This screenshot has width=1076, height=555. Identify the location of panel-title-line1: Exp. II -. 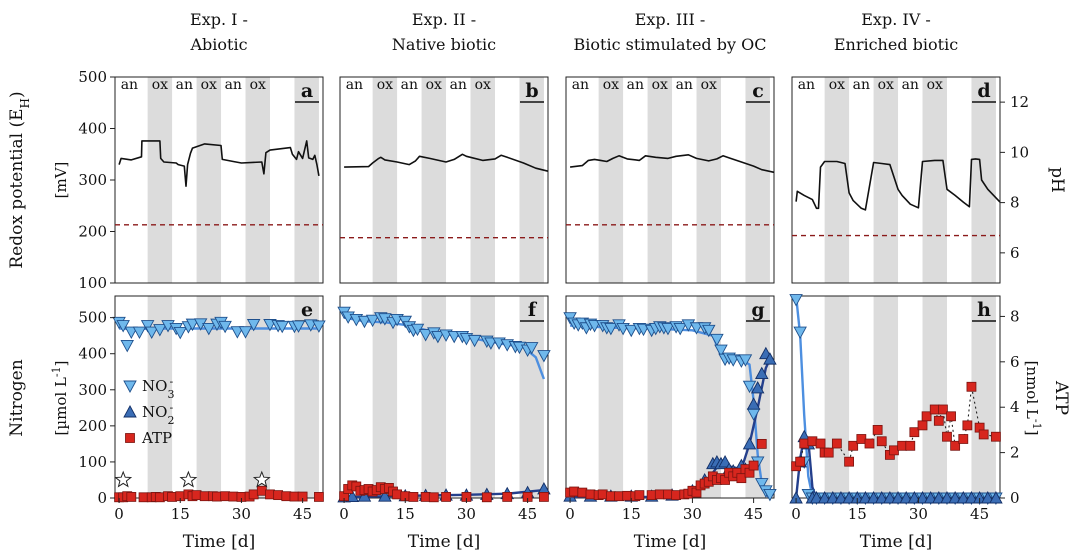
(444, 19).